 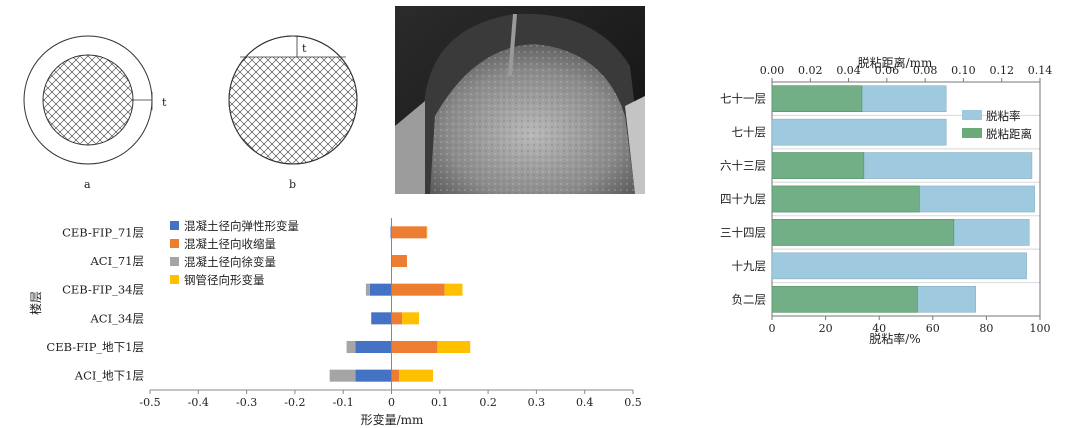 I want to click on caption-b: b, so click(x=292, y=184).